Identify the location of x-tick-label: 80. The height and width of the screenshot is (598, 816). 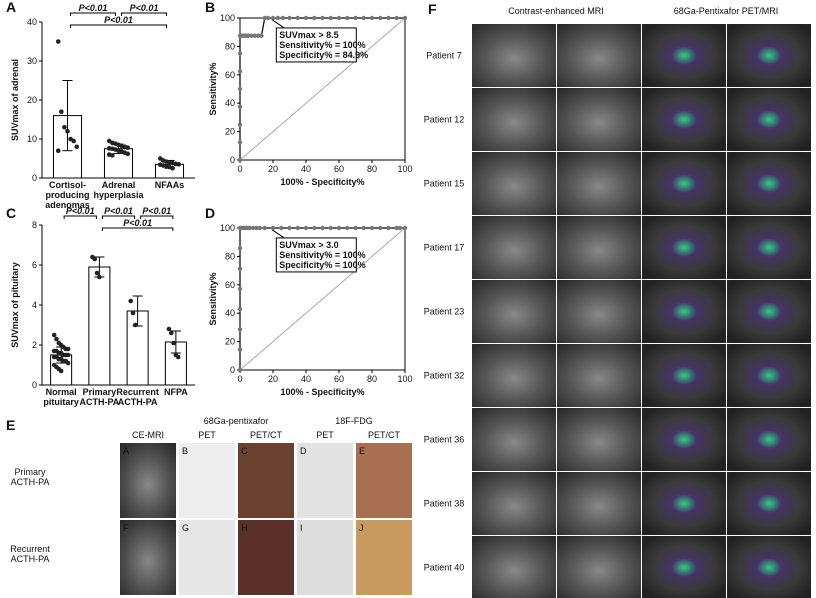
(372, 379).